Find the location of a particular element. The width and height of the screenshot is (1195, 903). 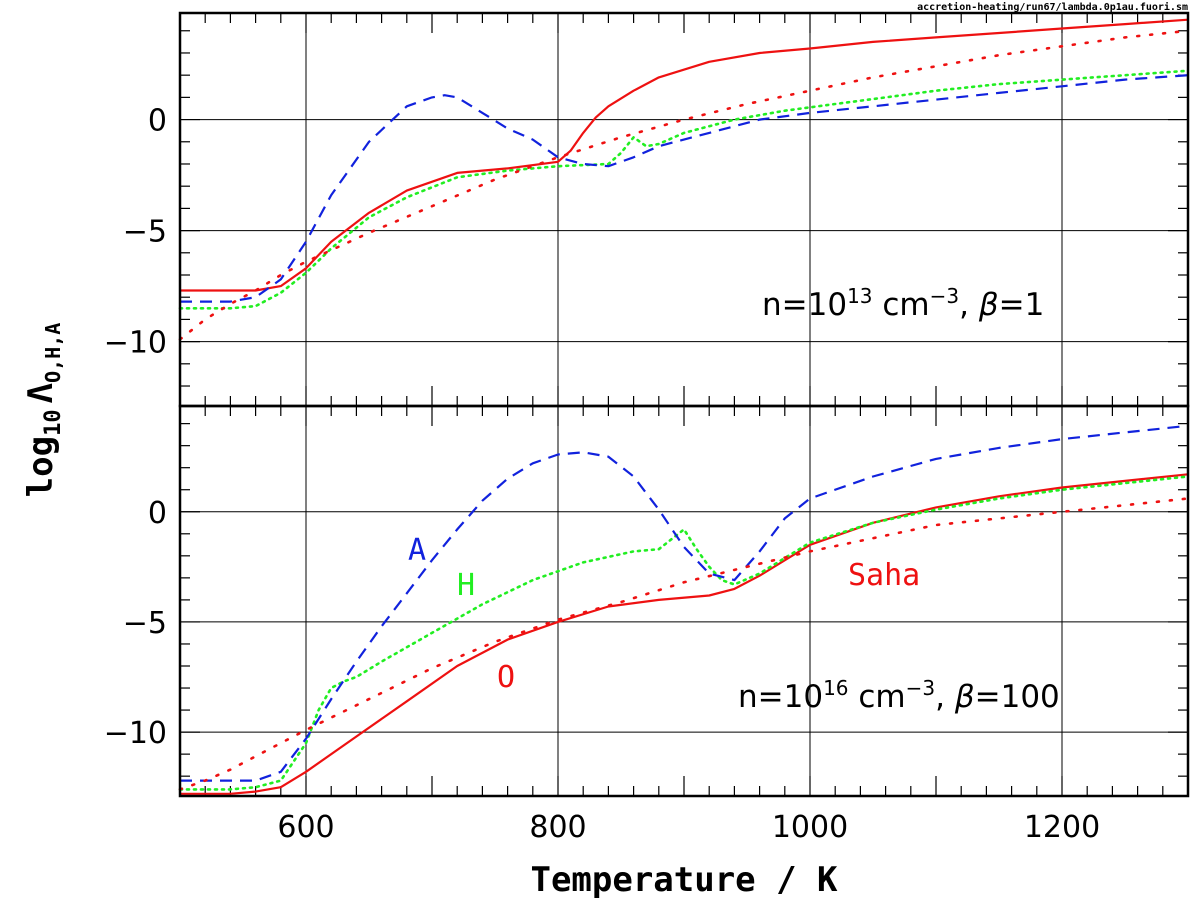

curve-label-a: A is located at coordinates (417, 550).